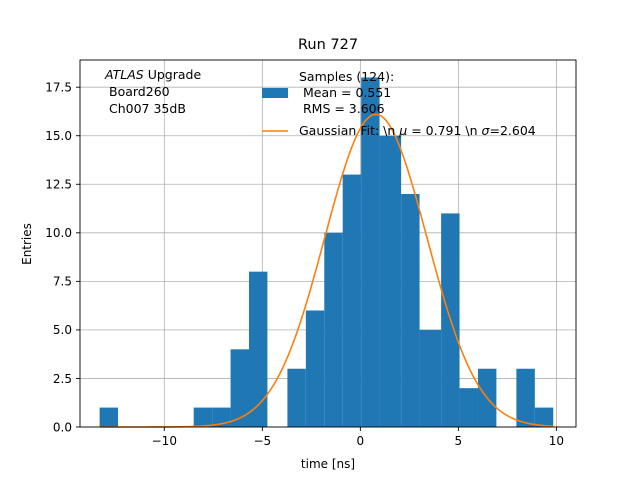 This screenshot has height=480, width=640. I want to click on legend-fit-label: Gaussian Fit: \n μ = 0.791 \n σ=2.604, so click(417, 130).